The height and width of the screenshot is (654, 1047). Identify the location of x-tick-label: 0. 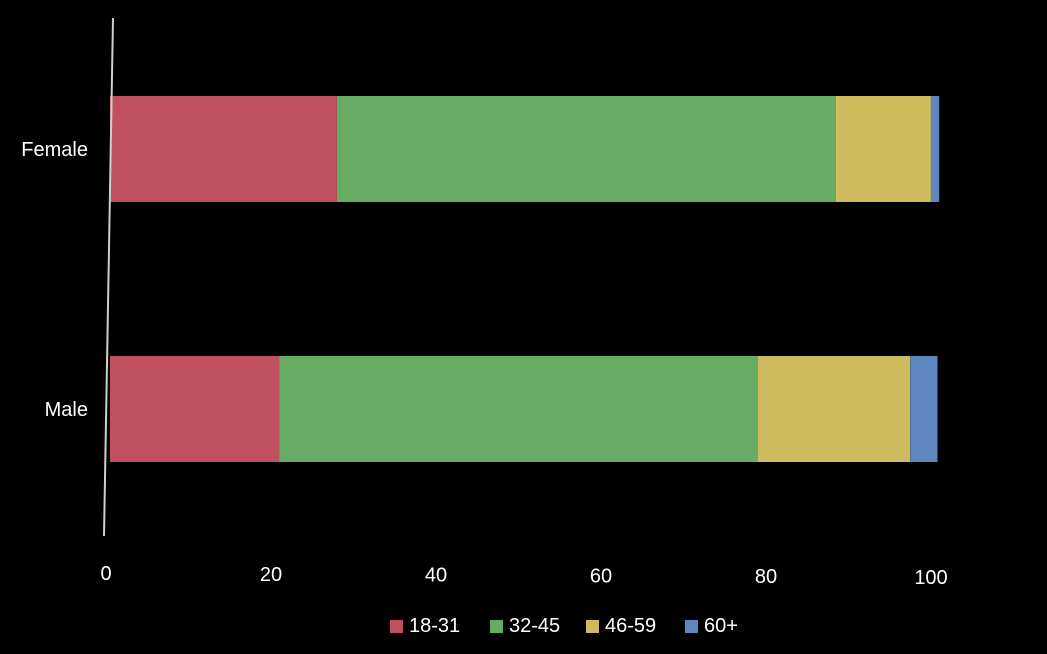
(105, 574).